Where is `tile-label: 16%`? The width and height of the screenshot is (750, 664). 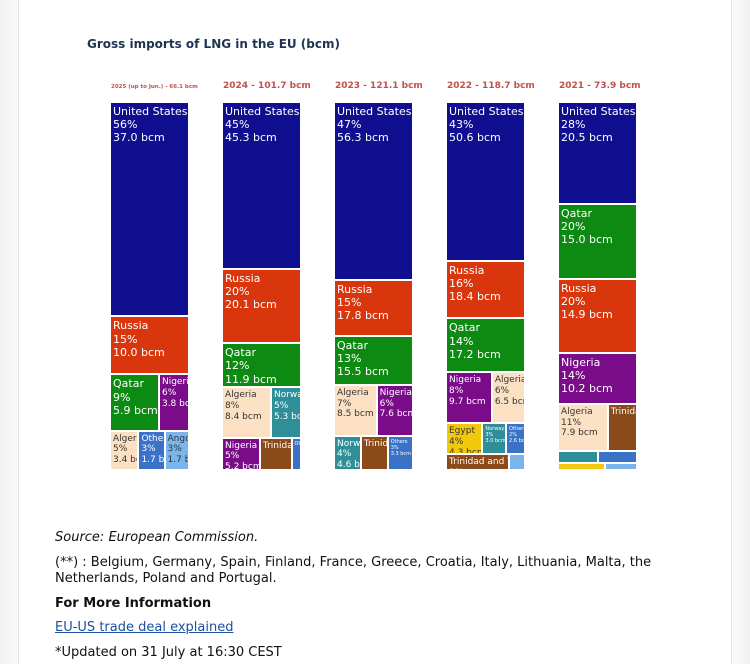 tile-label: 16% is located at coordinates (461, 283).